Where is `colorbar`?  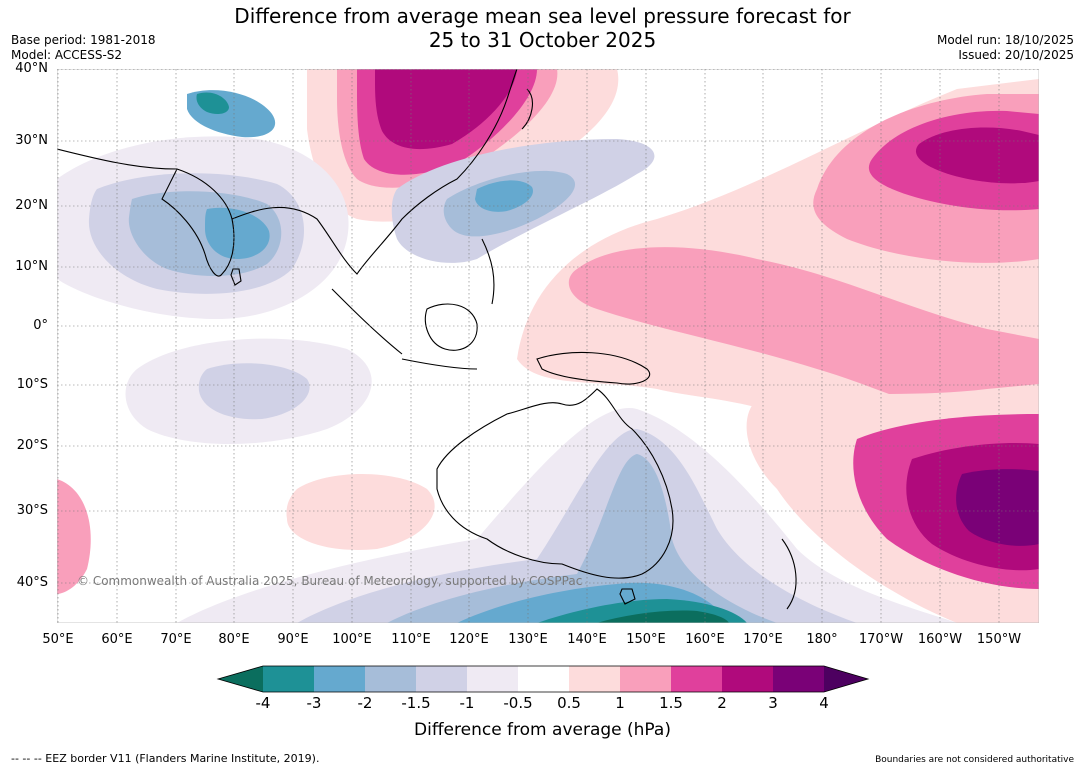 colorbar is located at coordinates (543, 679).